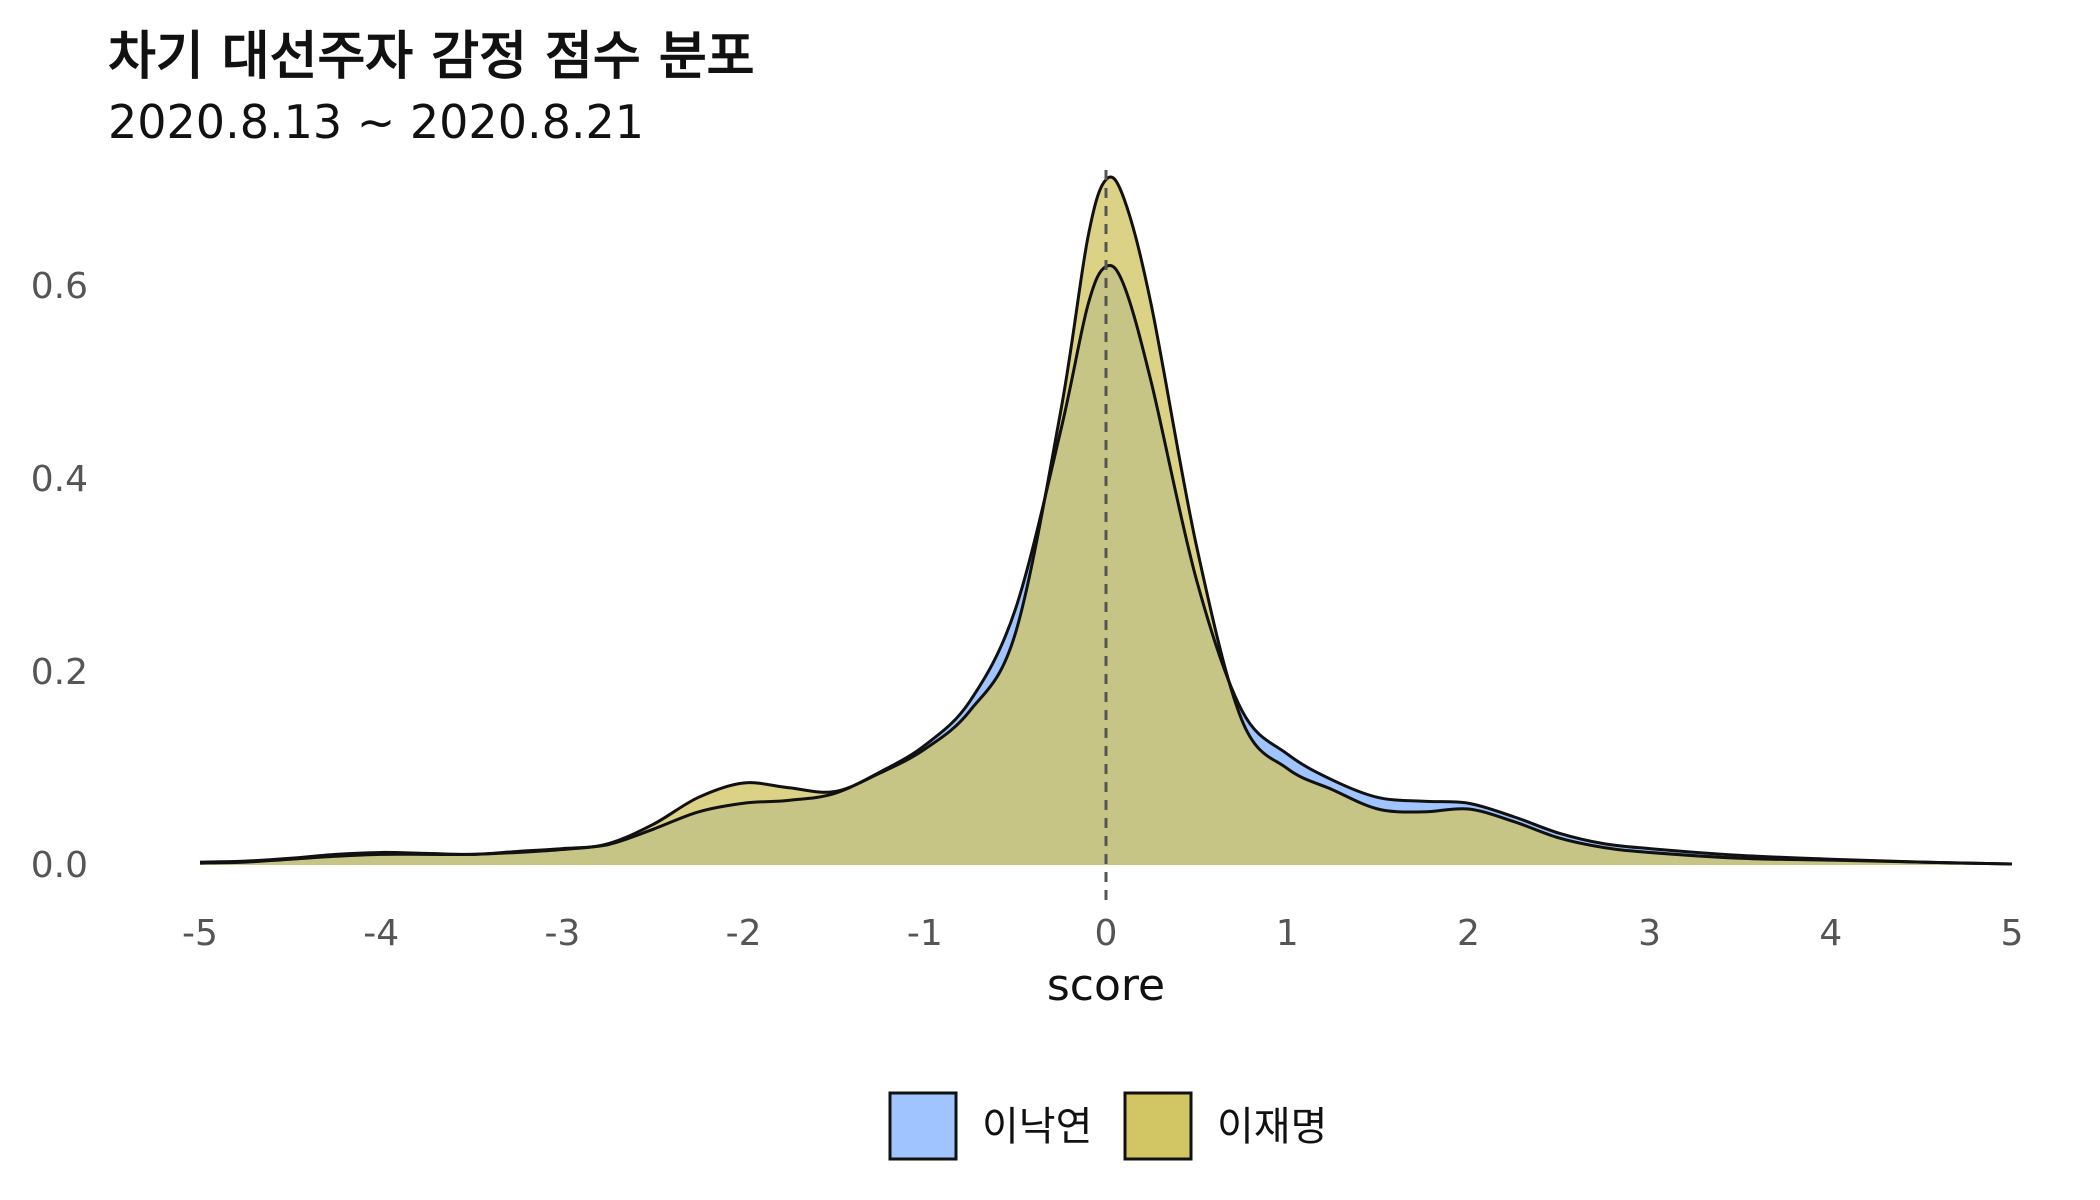 Image resolution: width=2100 pixels, height=1200 pixels. What do you see at coordinates (562, 933) in the screenshot?
I see `x-tick-label-2: -3` at bounding box center [562, 933].